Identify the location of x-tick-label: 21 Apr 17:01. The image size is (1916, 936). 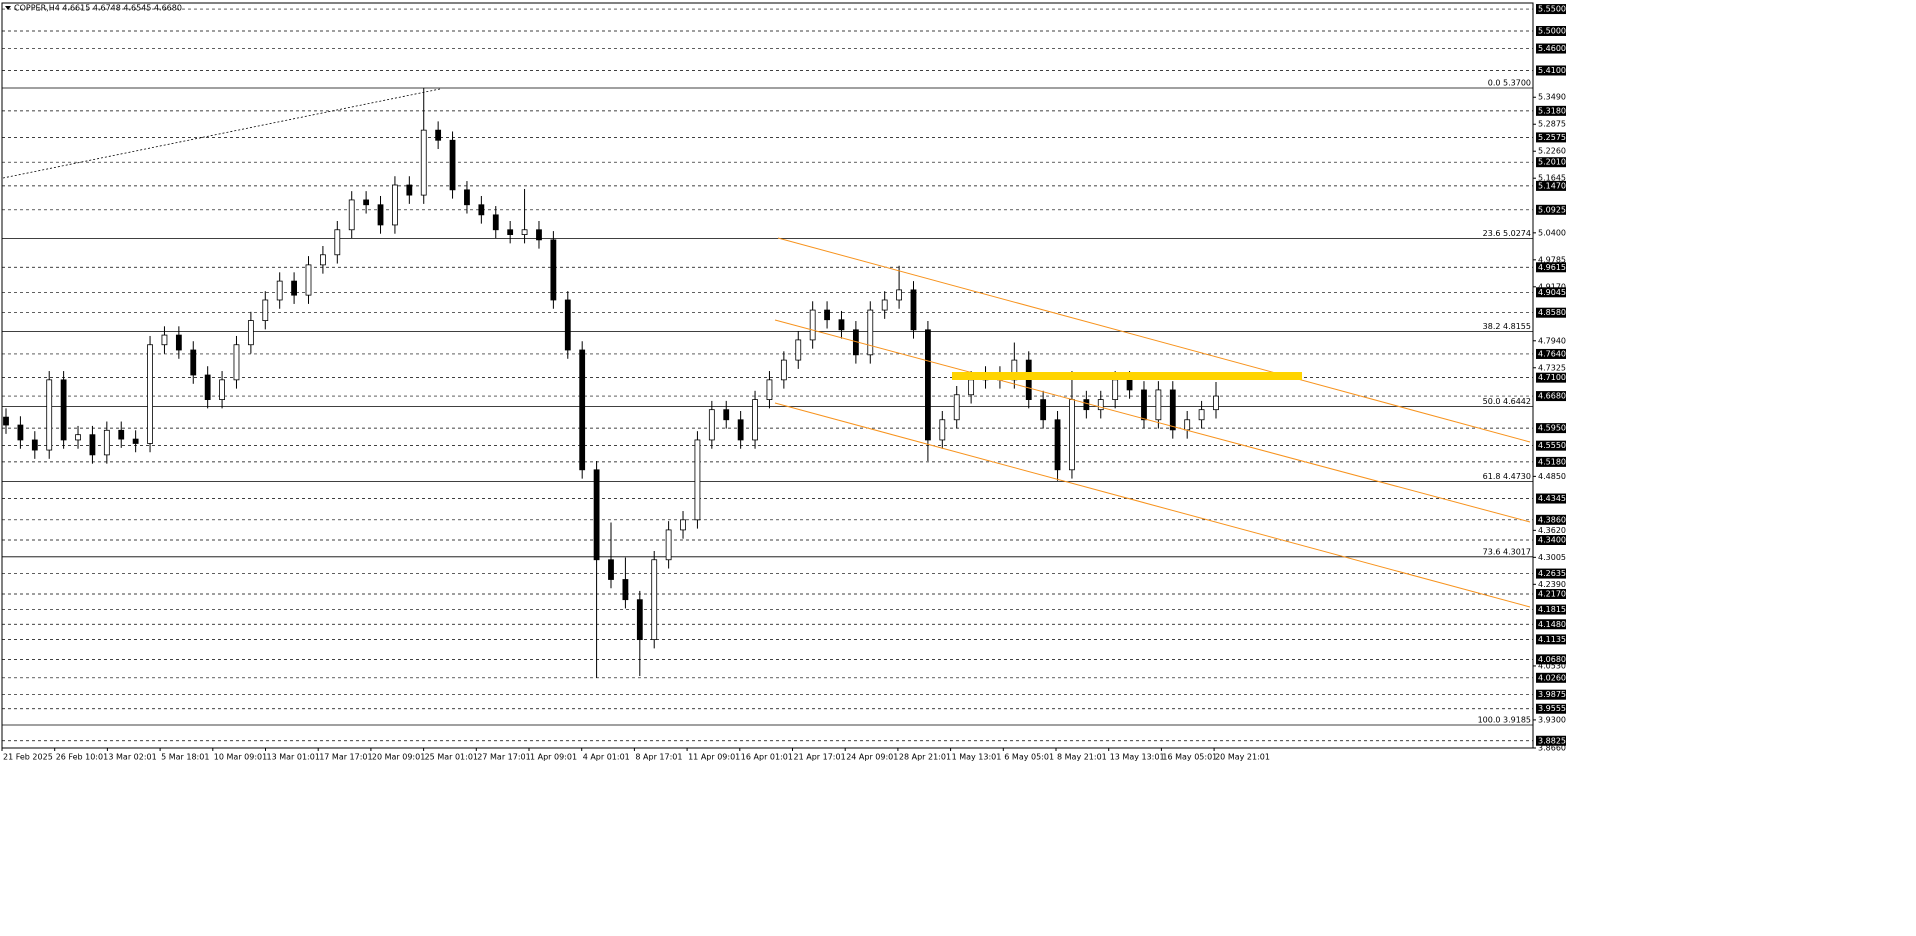
(820, 757).